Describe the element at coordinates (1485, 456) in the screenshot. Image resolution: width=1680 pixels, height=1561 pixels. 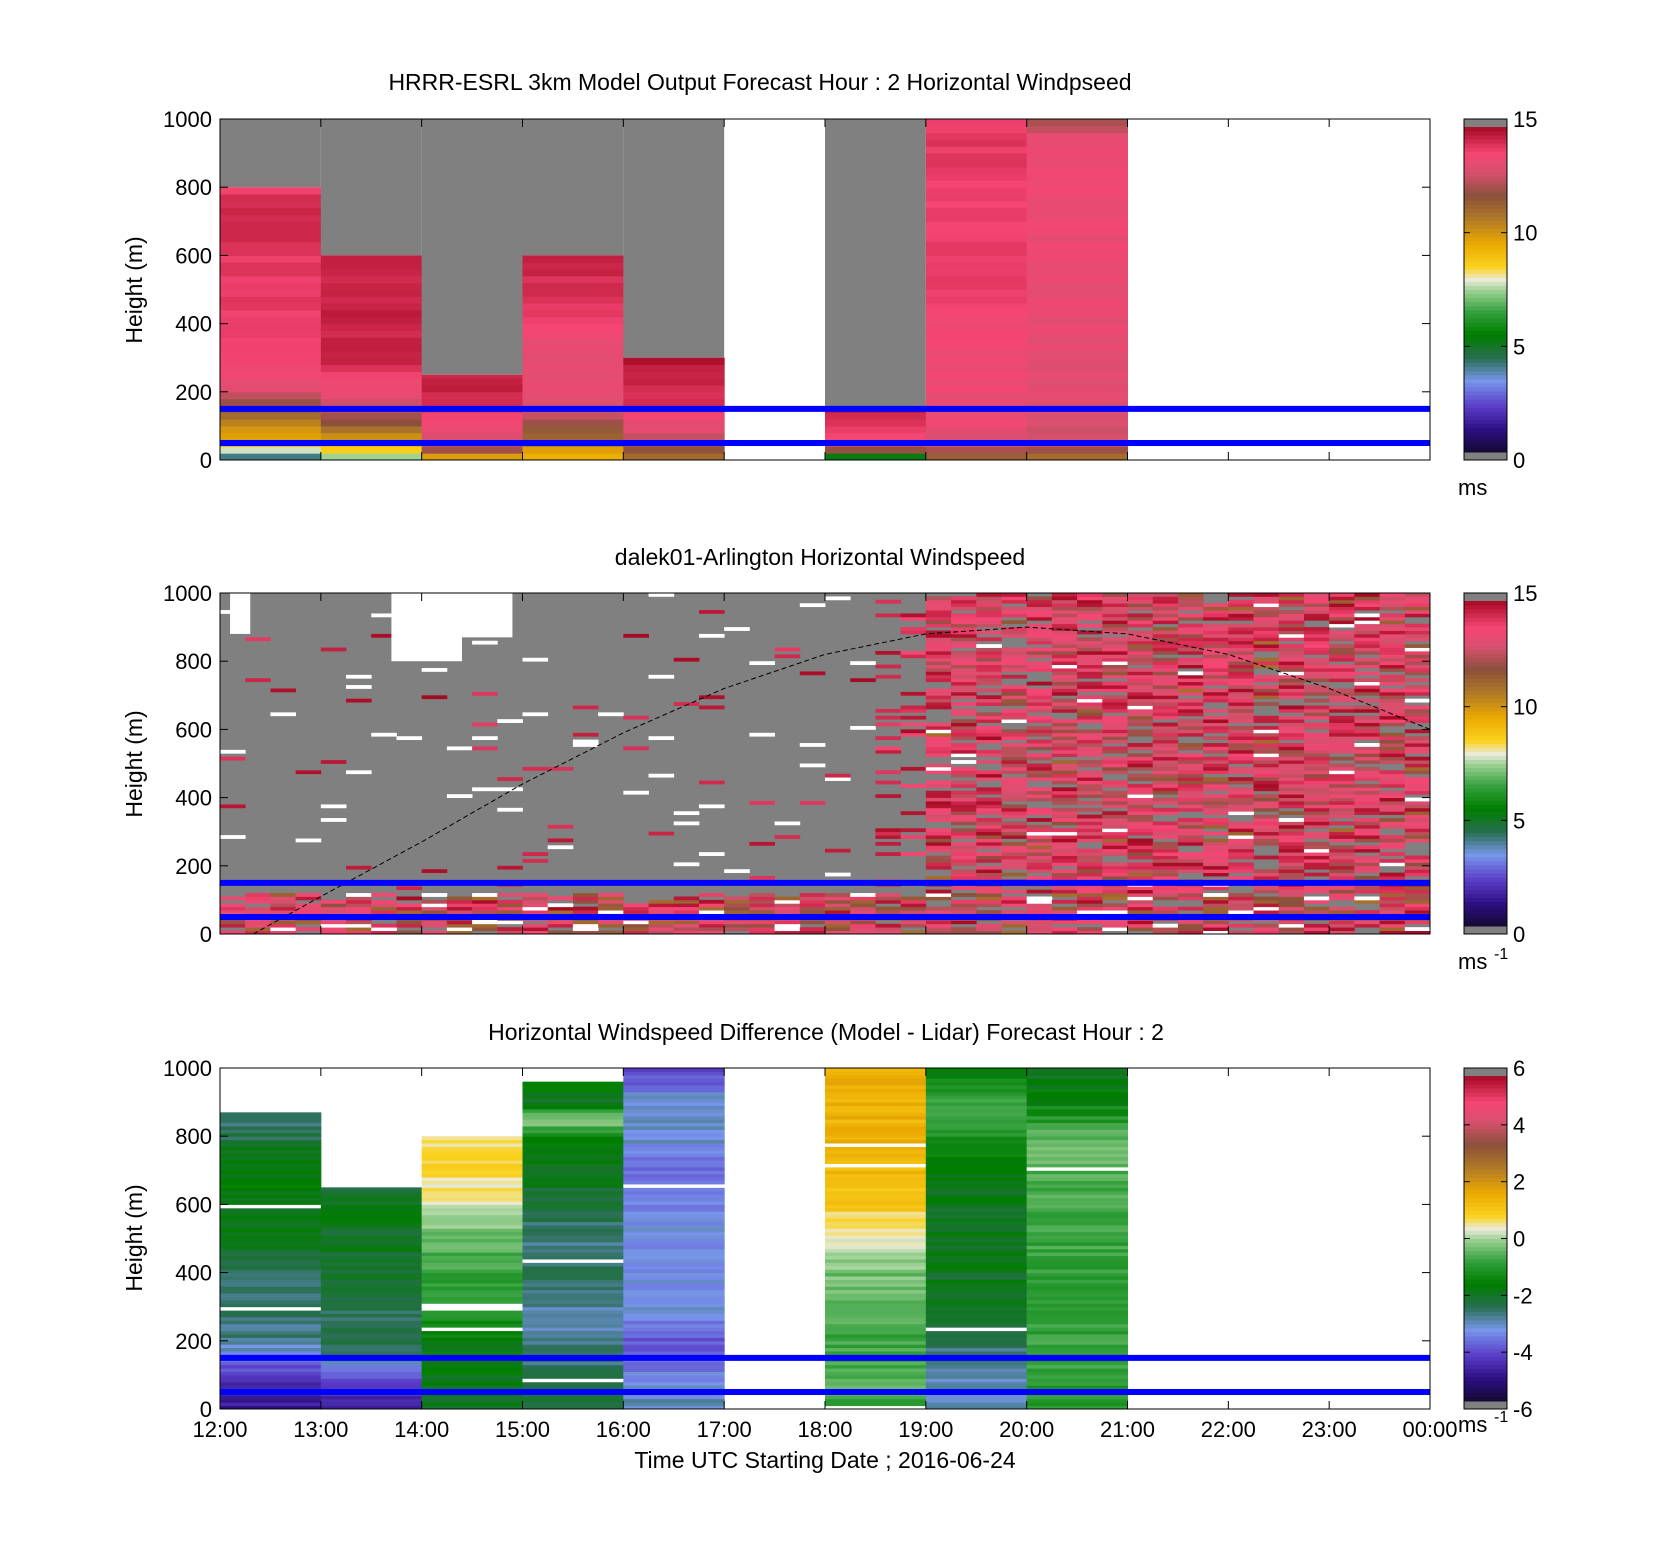
I see `colorbar-cap` at that location.